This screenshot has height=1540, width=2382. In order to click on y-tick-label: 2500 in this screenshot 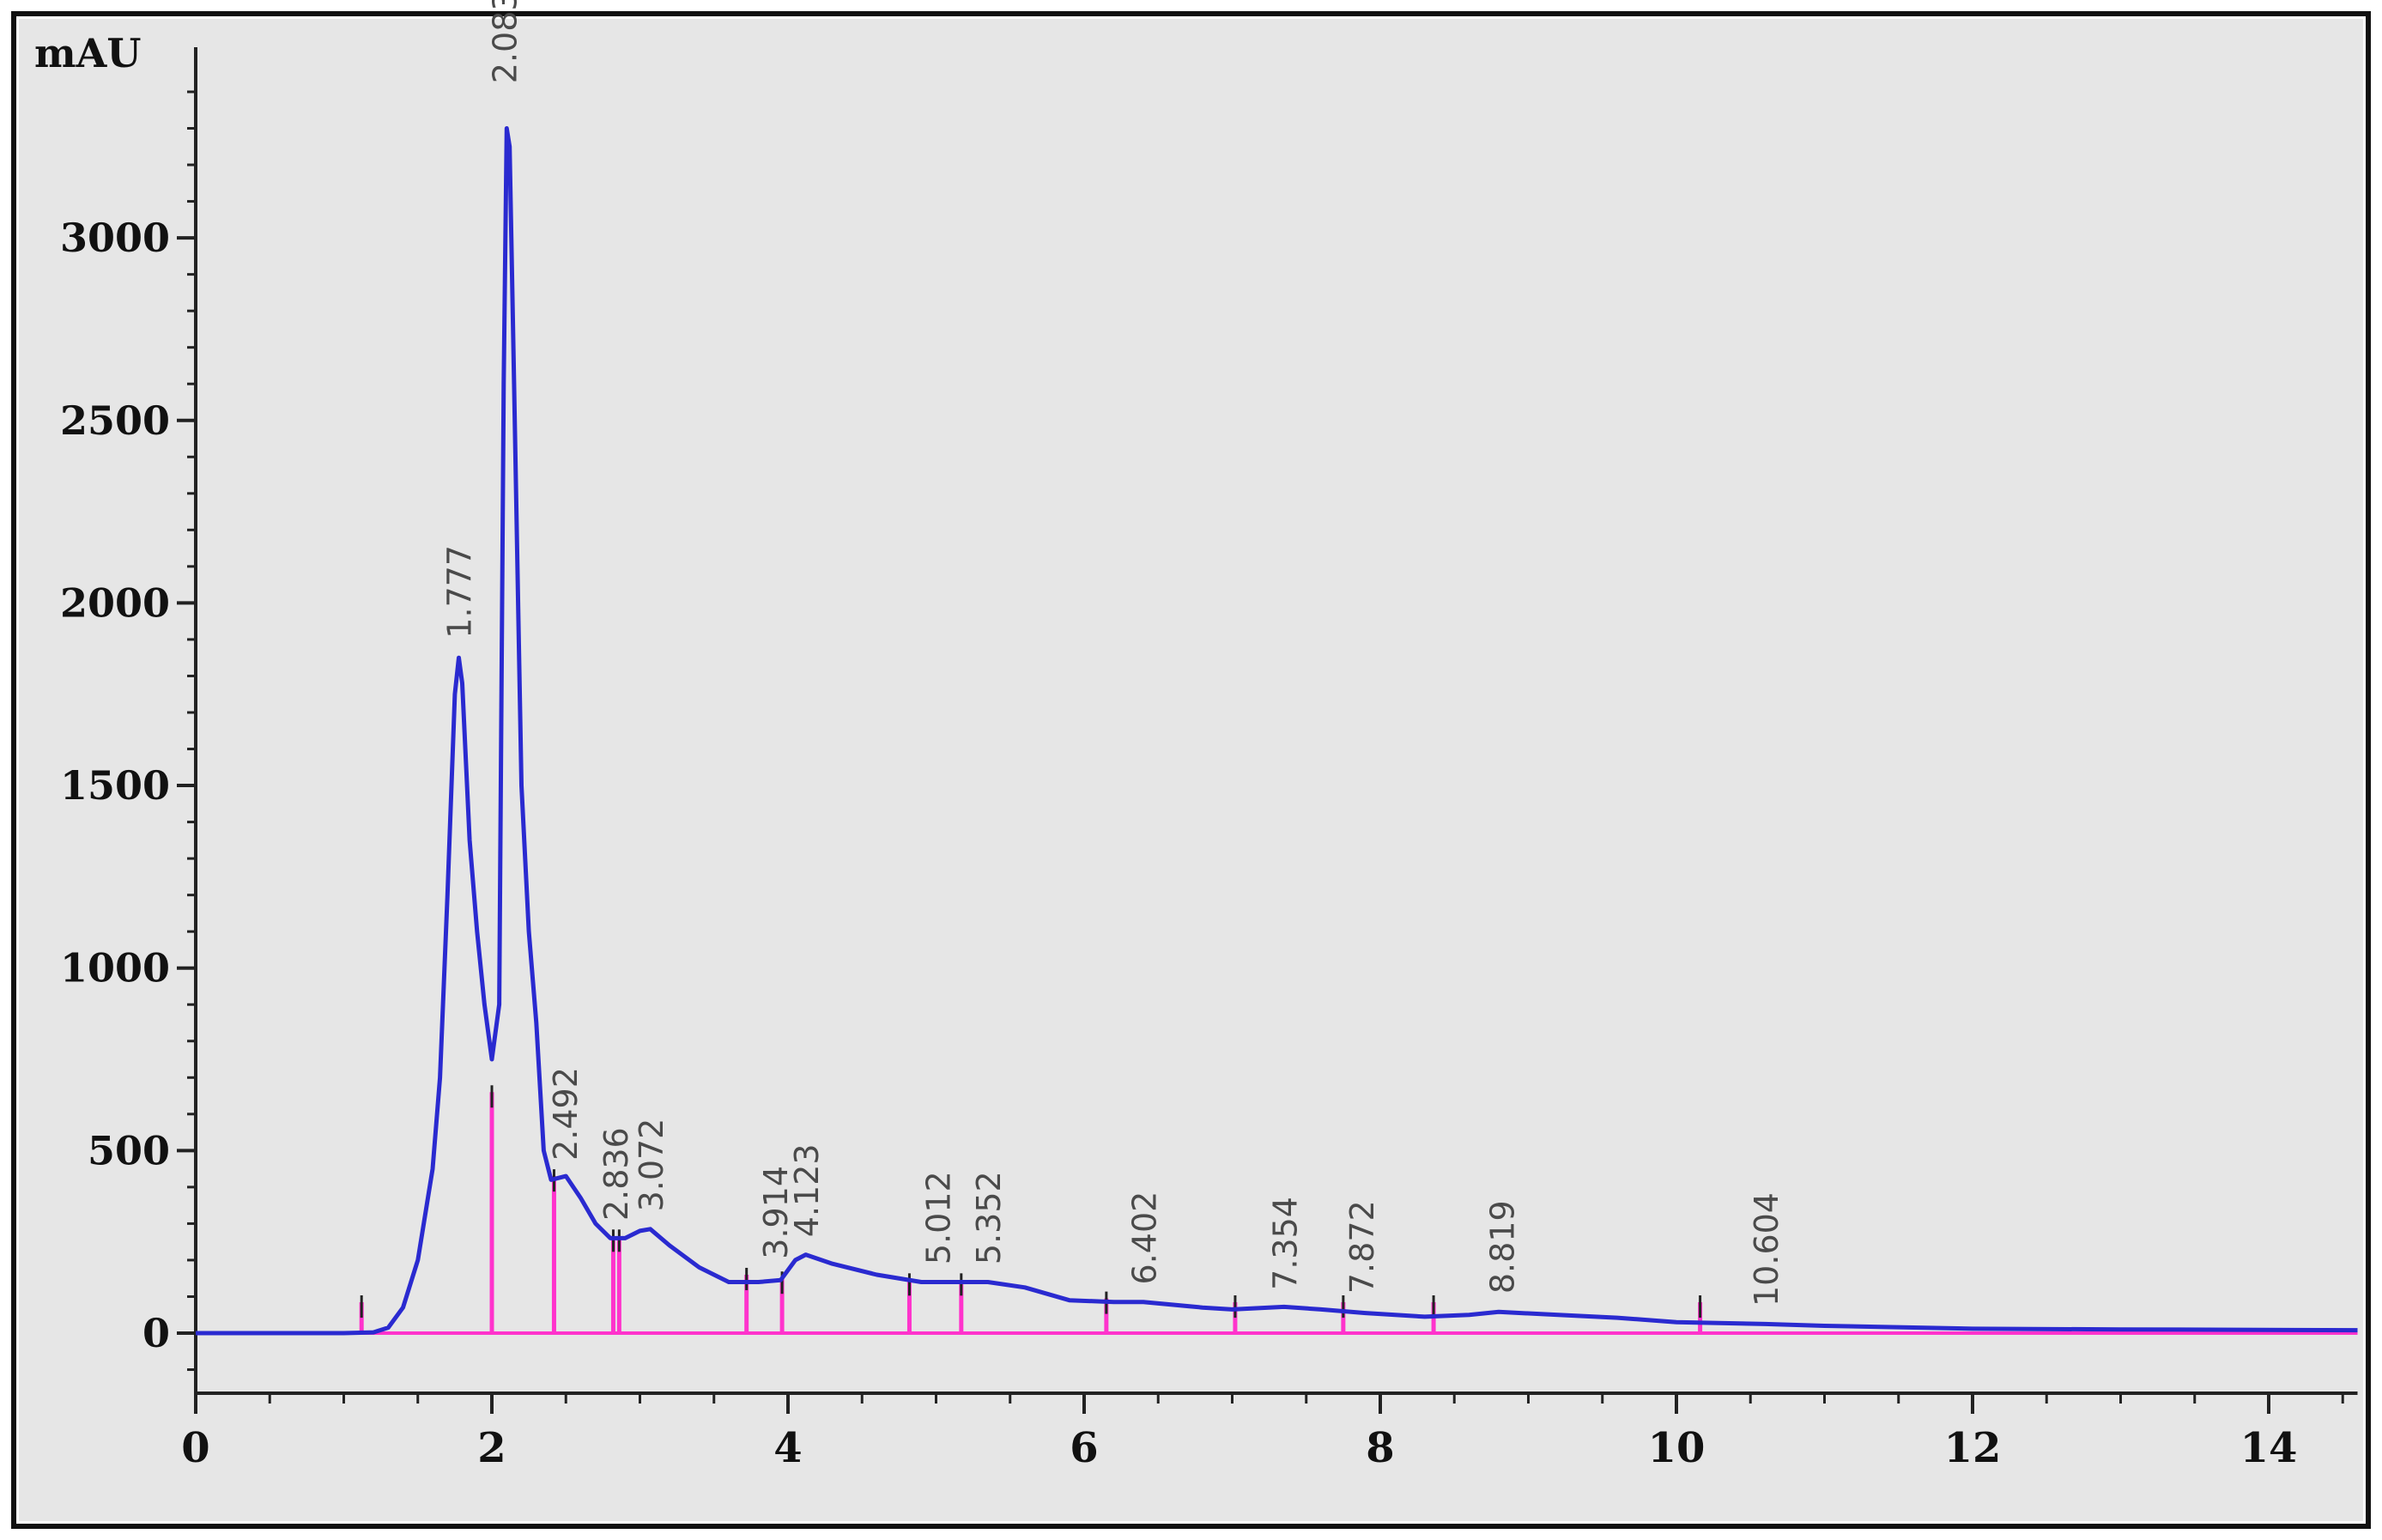, I will do `click(115, 420)`.